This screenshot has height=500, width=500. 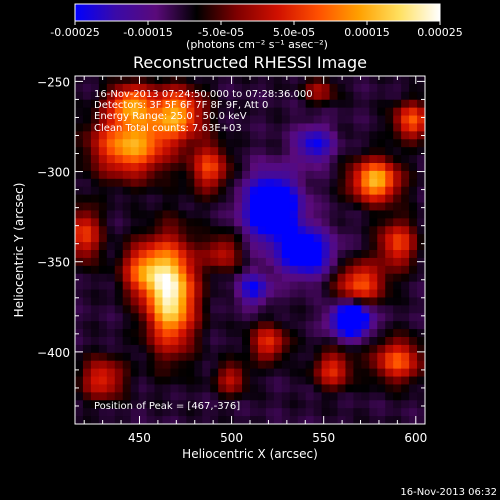 What do you see at coordinates (181, 105) in the screenshot?
I see `annotation-line: Detectors: 3F 5F 6F 7F 8F 9F, Att 0` at bounding box center [181, 105].